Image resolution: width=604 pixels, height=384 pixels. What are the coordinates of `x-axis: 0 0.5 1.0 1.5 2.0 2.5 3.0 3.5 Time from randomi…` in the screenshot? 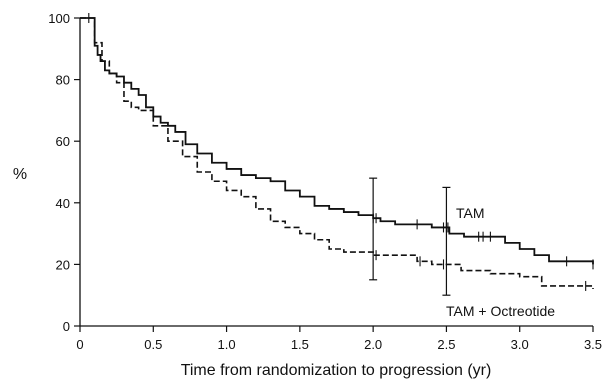 It's located at (339, 352).